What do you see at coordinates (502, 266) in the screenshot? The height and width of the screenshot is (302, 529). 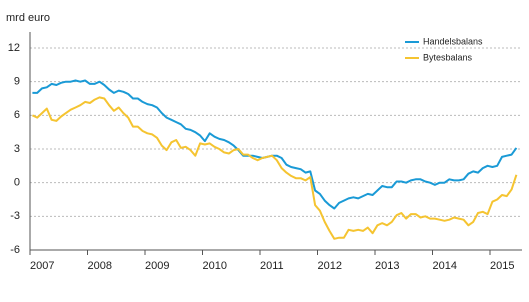 I see `x-tick-label: 2015` at bounding box center [502, 266].